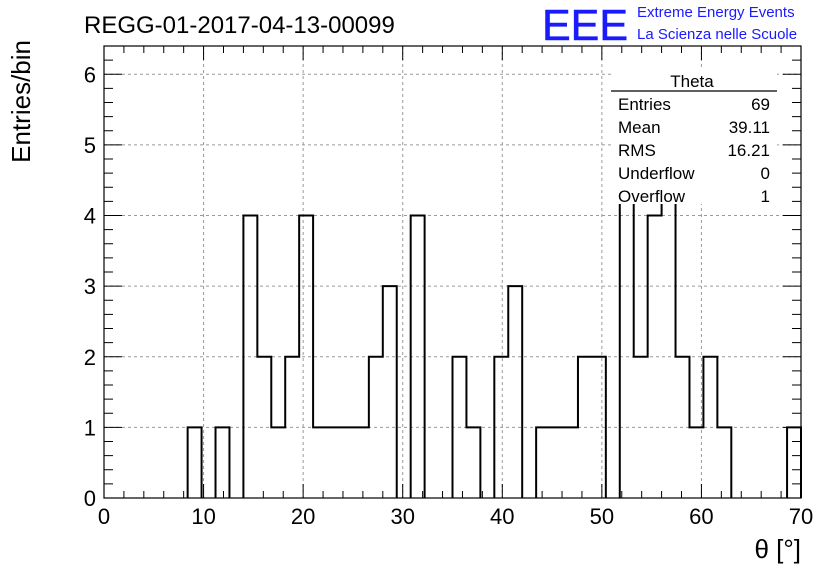 This screenshot has height=572, width=836. What do you see at coordinates (602, 516) in the screenshot?
I see `x-tick-label: 50` at bounding box center [602, 516].